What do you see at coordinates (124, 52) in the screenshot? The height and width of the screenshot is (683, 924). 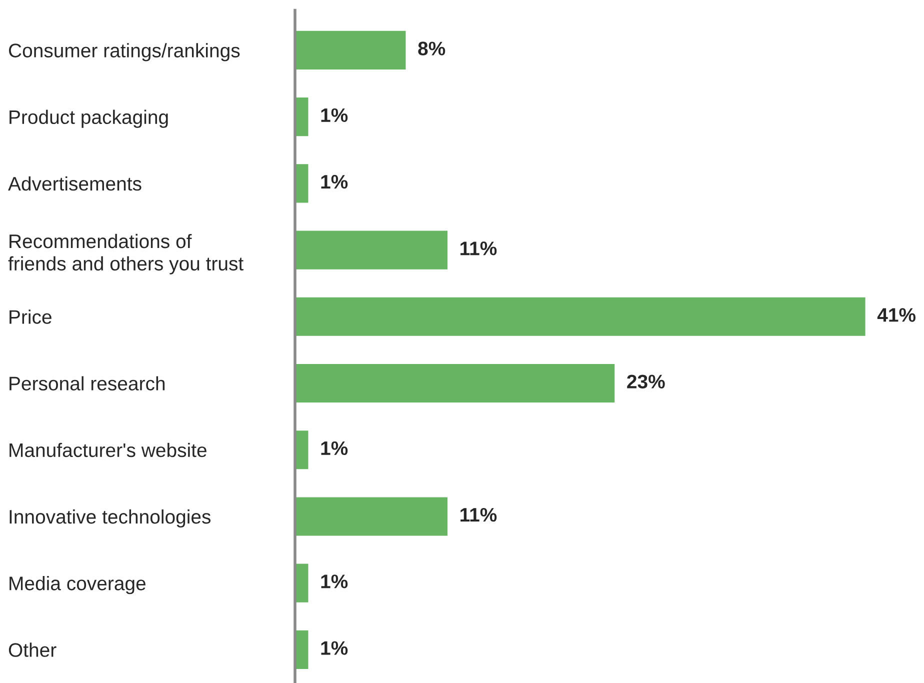 I see `y-tick-label: Consumer ratings/rankings` at bounding box center [124, 52].